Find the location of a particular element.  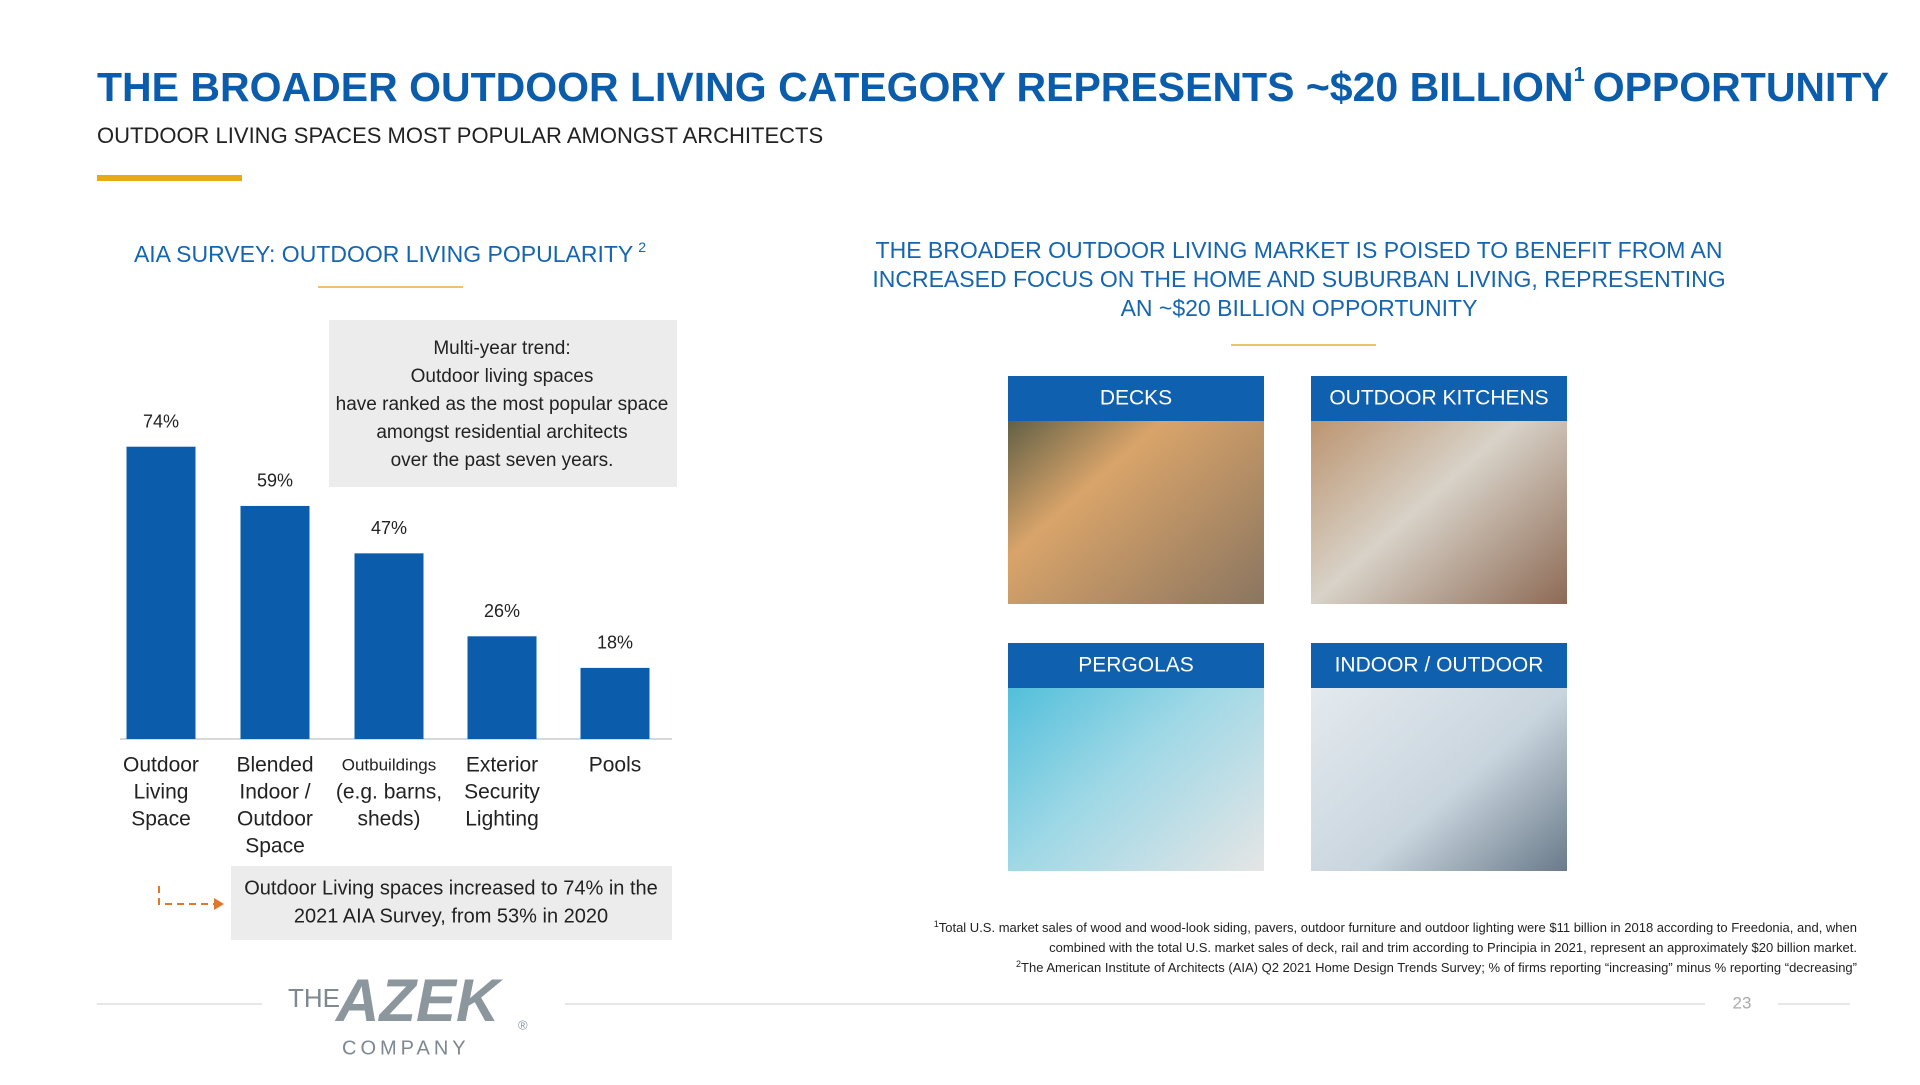

callout-box is located at coordinates (451, 903).